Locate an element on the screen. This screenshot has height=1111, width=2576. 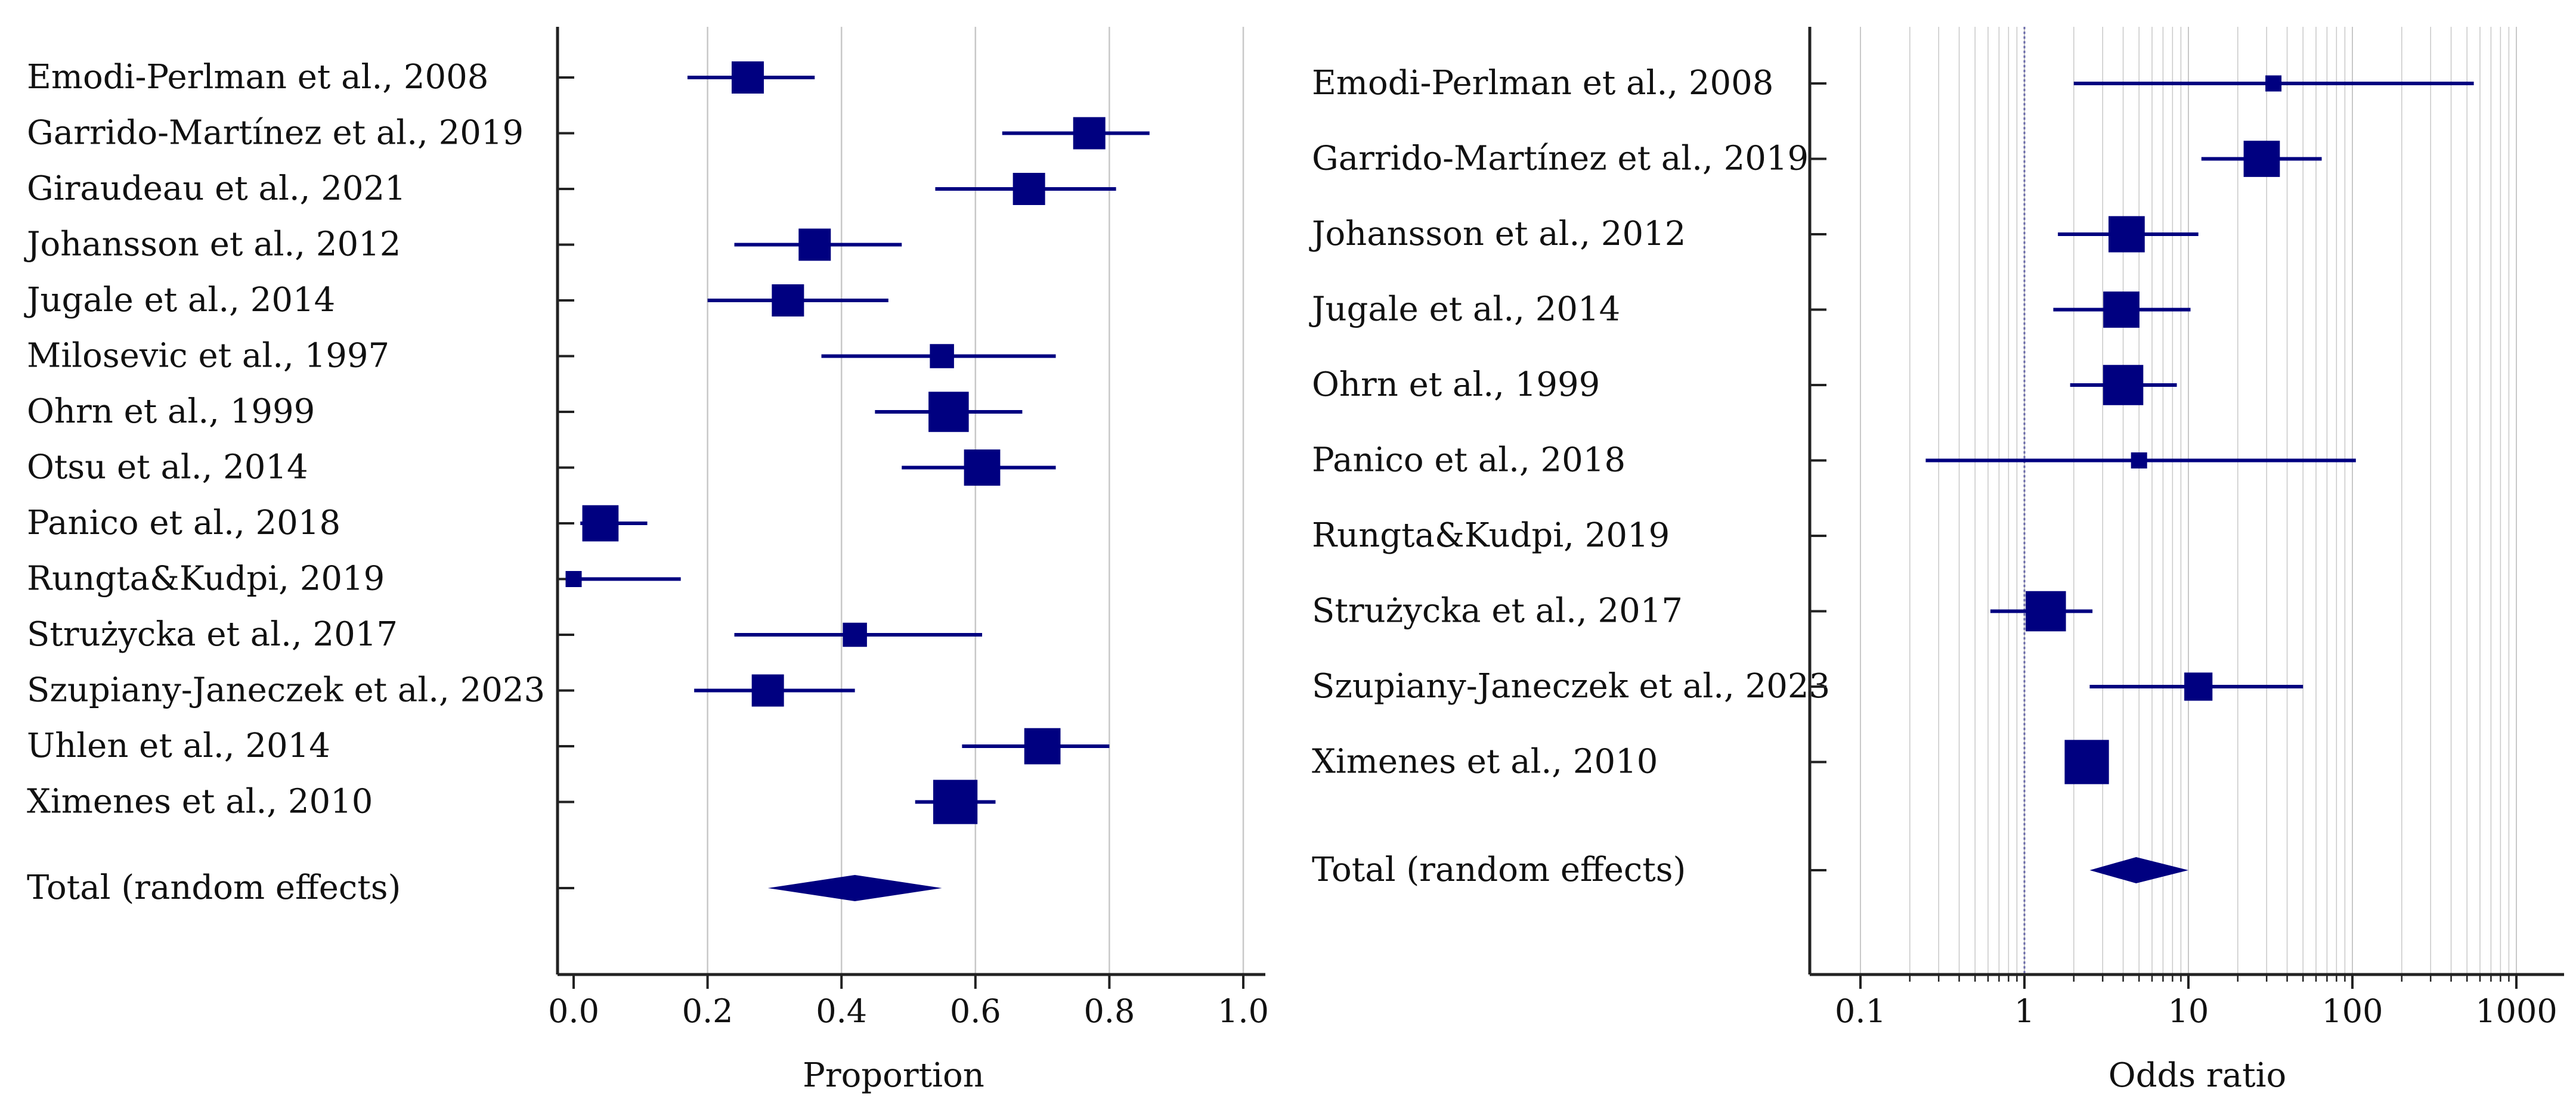
x-tick-label: 0.8 is located at coordinates (1109, 1011).